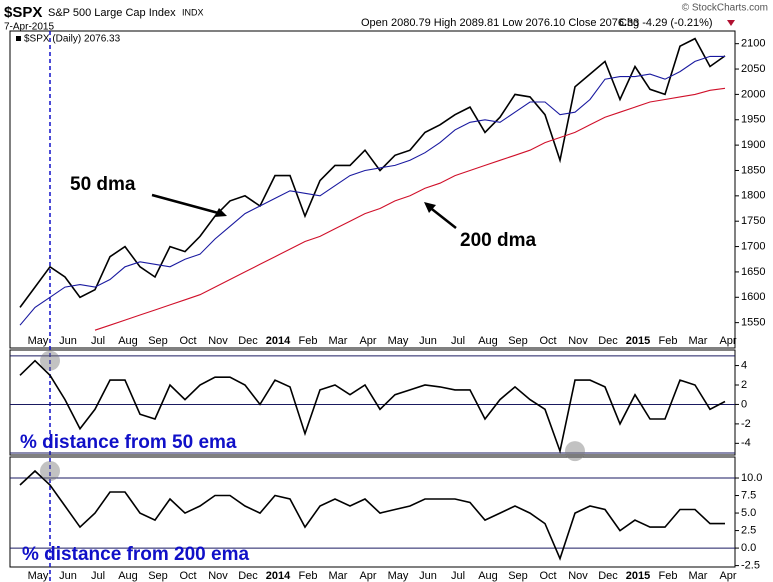  What do you see at coordinates (103, 184) in the screenshot?
I see `annotation: 50 dma` at bounding box center [103, 184].